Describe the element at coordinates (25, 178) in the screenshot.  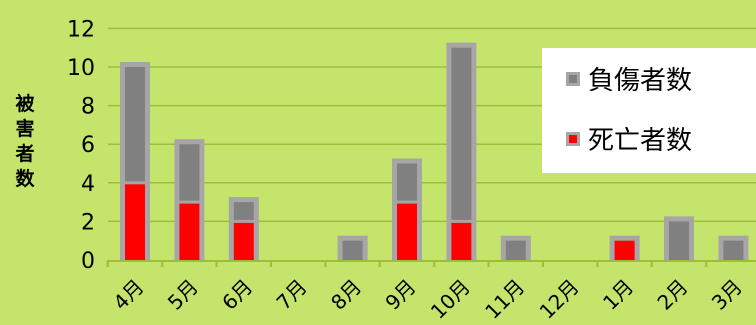
I see `y-axis-label-char: 数` at that location.